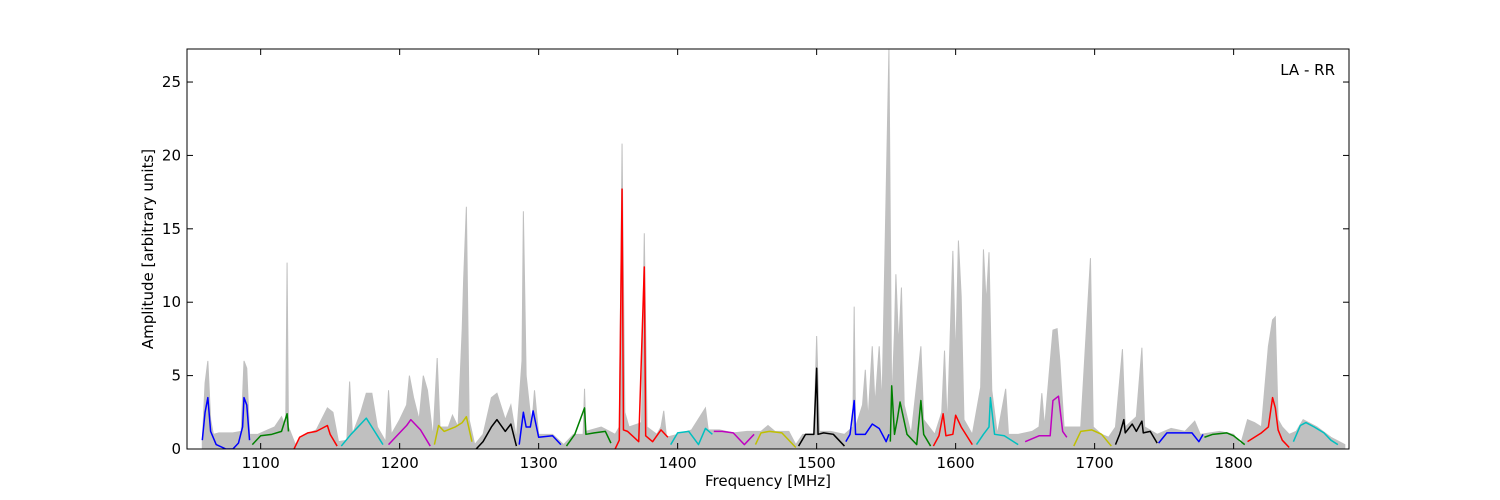  What do you see at coordinates (539, 463) in the screenshot?
I see `x-tick-label: 1300` at bounding box center [539, 463].